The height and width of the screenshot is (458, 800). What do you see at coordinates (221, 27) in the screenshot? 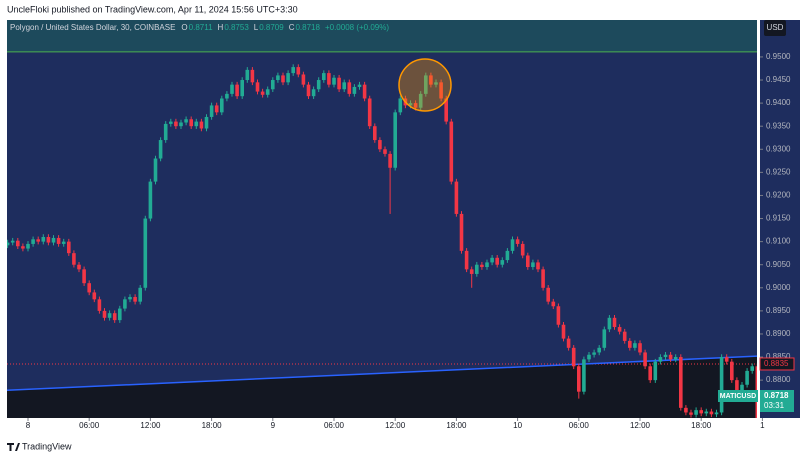
I see `legend-key: H` at bounding box center [221, 27].